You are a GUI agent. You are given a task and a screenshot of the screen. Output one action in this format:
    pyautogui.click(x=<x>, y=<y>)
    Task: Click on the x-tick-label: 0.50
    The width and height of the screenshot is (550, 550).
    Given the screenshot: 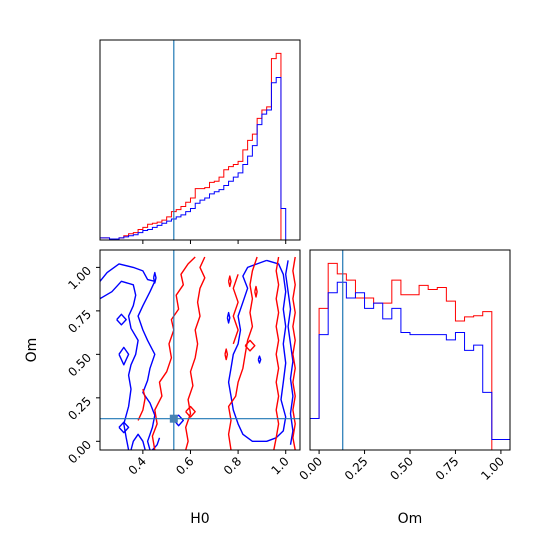 What is the action you would take?
    pyautogui.click(x=401, y=468)
    